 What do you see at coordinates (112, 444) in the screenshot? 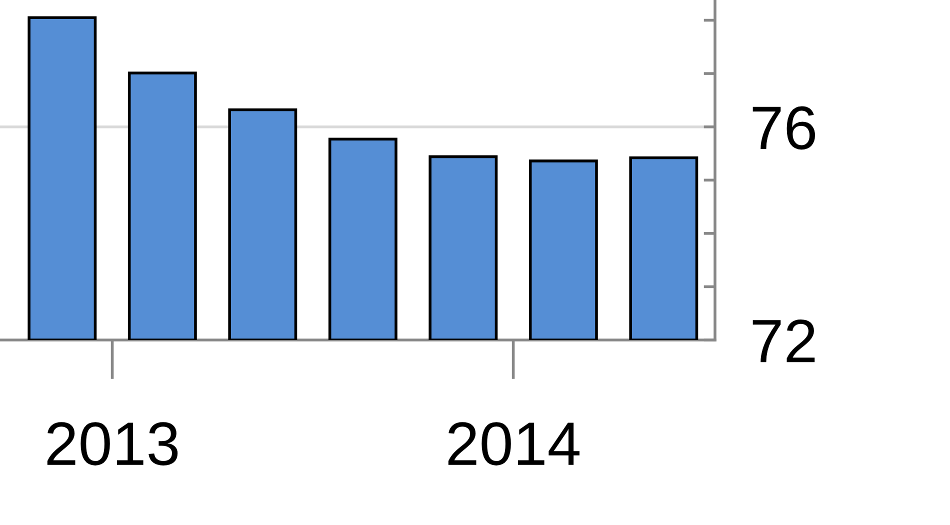
I see `x-tick-label: 2013` at bounding box center [112, 444].